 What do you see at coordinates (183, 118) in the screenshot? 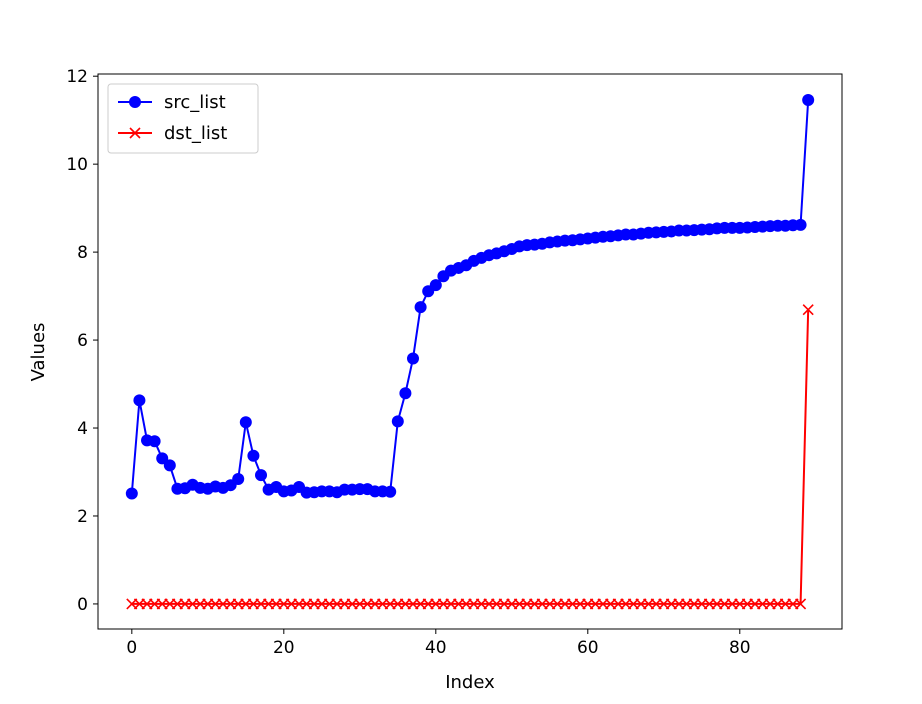
I see `legend: src_list dst_list` at bounding box center [183, 118].